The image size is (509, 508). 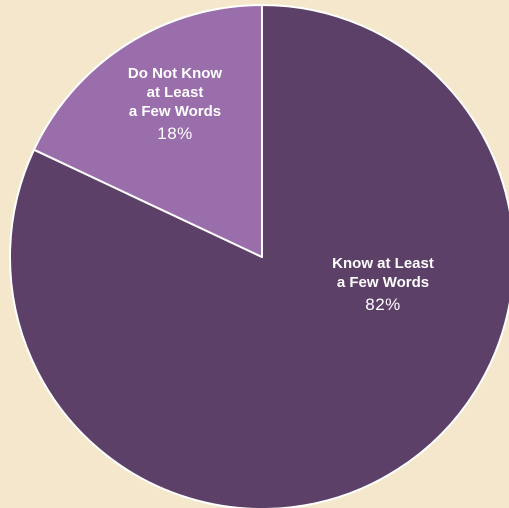 I want to click on slice-label-1: Do Not Know at Least a Few Words 18%, so click(x=175, y=104).